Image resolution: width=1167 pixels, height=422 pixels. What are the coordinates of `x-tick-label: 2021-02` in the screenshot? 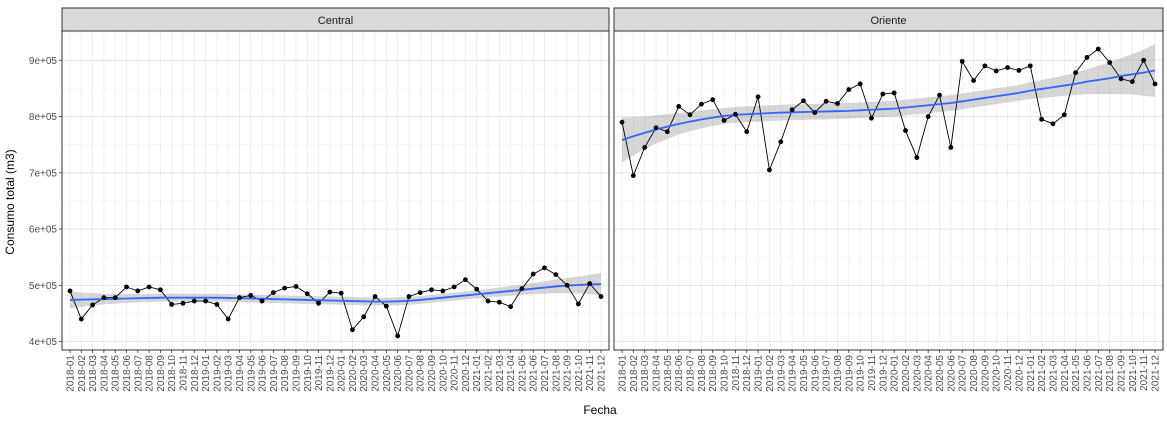 It's located at (1042, 373).